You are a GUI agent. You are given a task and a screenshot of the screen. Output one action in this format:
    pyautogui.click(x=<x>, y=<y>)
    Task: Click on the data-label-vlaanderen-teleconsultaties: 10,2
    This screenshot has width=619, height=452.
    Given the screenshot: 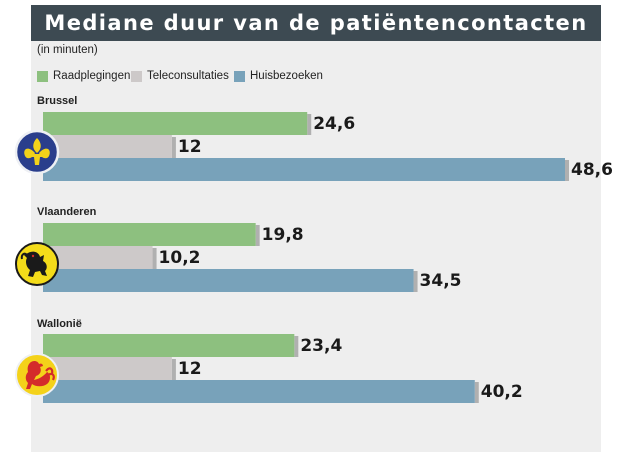 What is the action you would take?
    pyautogui.click(x=179, y=258)
    